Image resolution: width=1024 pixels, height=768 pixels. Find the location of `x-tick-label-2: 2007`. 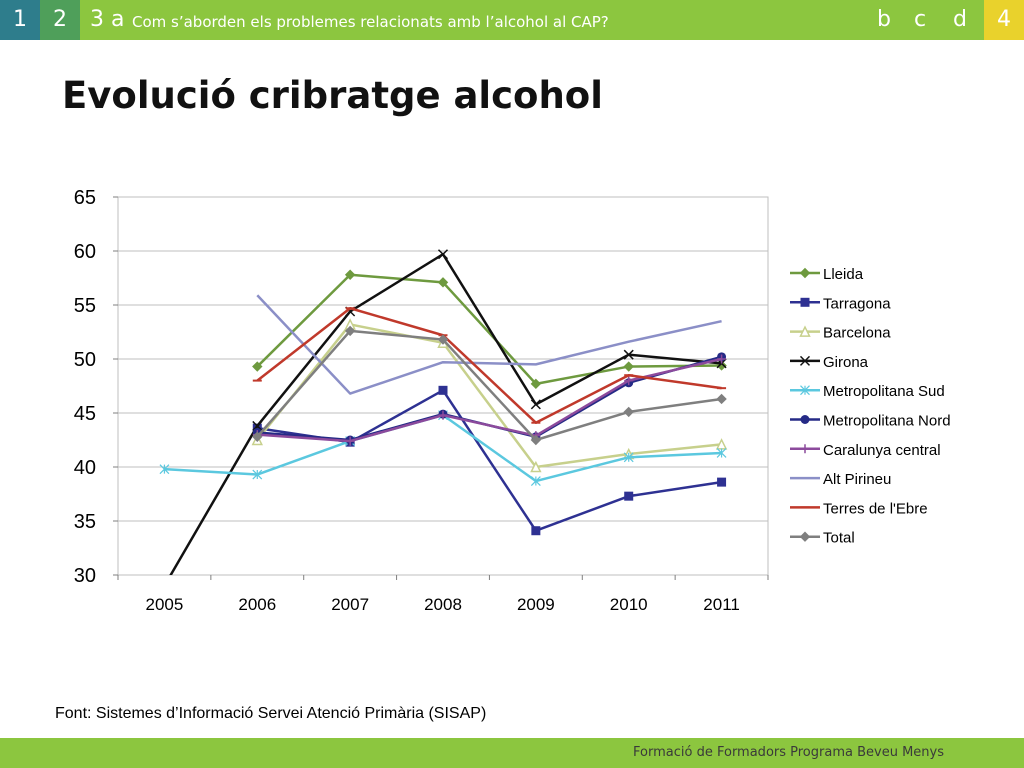

x-tick-label-2: 2007 is located at coordinates (350, 604).